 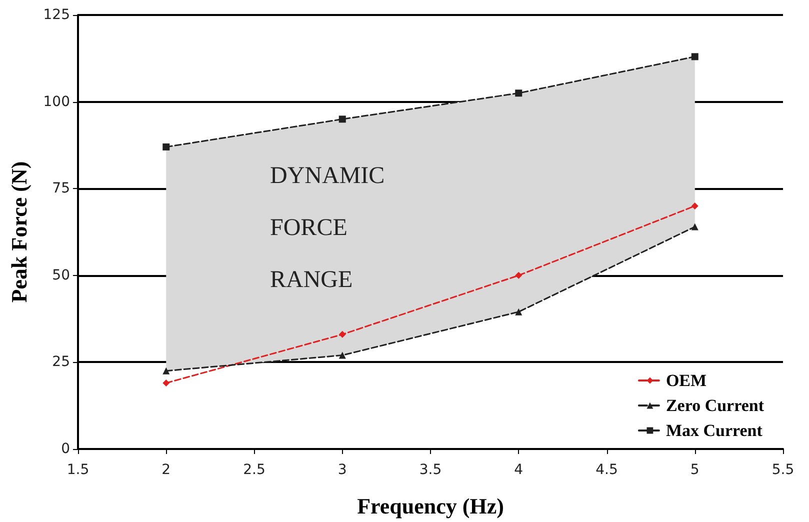 I want to click on x-tick-label: 4.5, so click(x=607, y=470).